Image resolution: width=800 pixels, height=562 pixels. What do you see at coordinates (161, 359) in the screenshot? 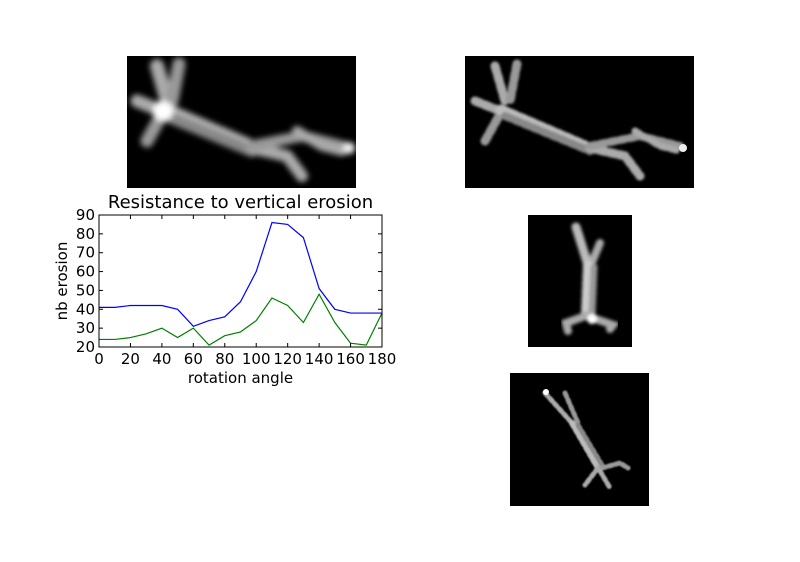
I see `x-tick-label: 40` at bounding box center [161, 359].